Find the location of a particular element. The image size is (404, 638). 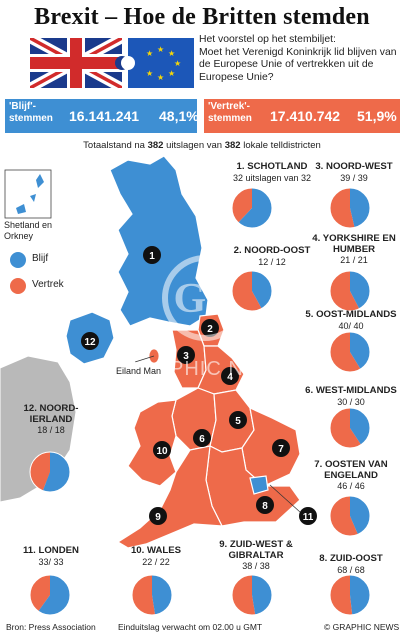

region-name: 6. WEST-MIDLANDS is located at coordinates (351, 390).